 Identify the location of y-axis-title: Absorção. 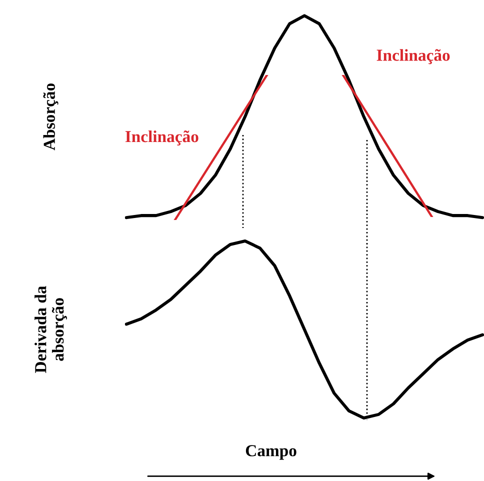
(50, 116).